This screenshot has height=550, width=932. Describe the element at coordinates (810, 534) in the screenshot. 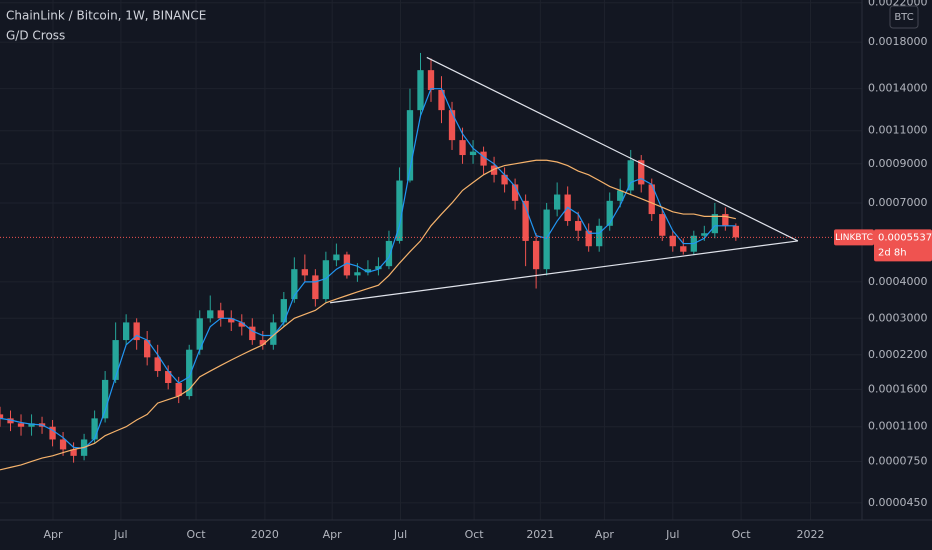

I see `x-tick-label: 2022` at that location.